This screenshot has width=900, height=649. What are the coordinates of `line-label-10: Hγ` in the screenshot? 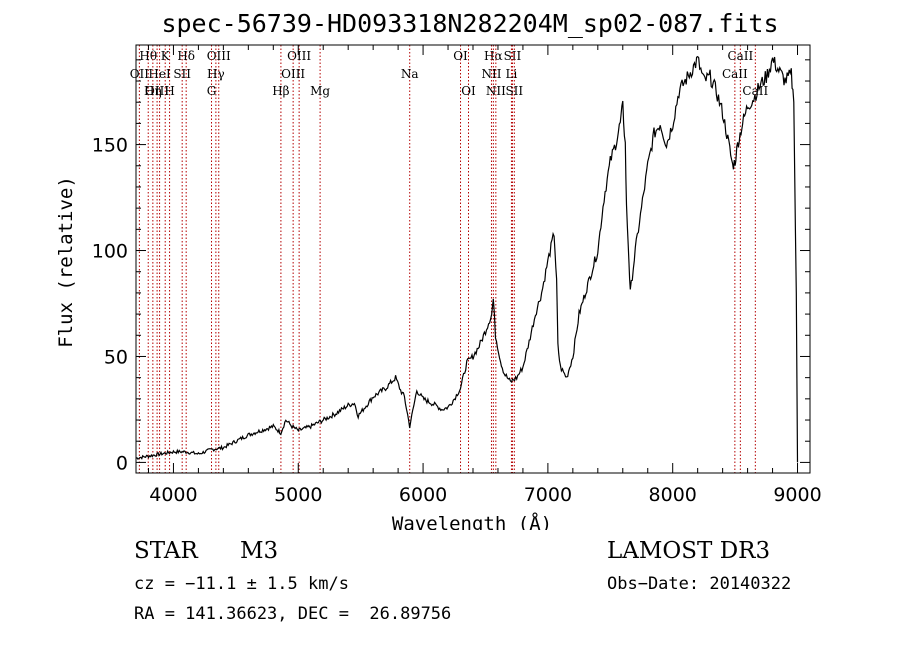 It's located at (216, 74).